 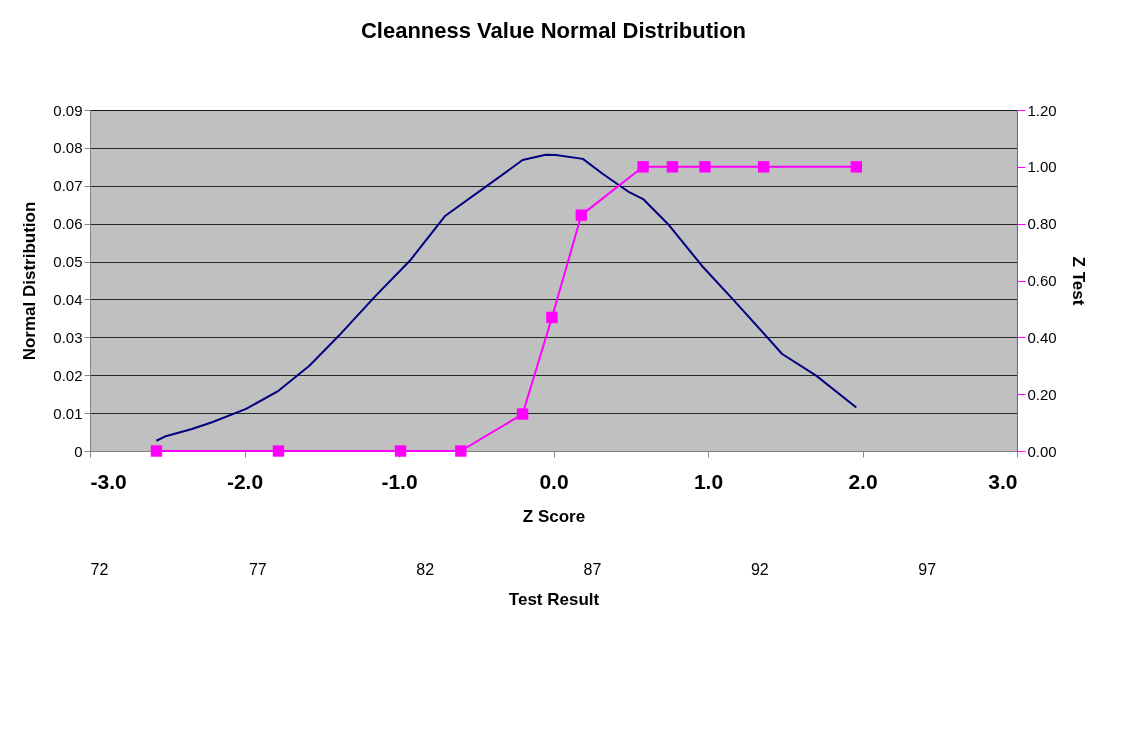 What do you see at coordinates (927, 569) in the screenshot?
I see `x2-tick-label: 97` at bounding box center [927, 569].